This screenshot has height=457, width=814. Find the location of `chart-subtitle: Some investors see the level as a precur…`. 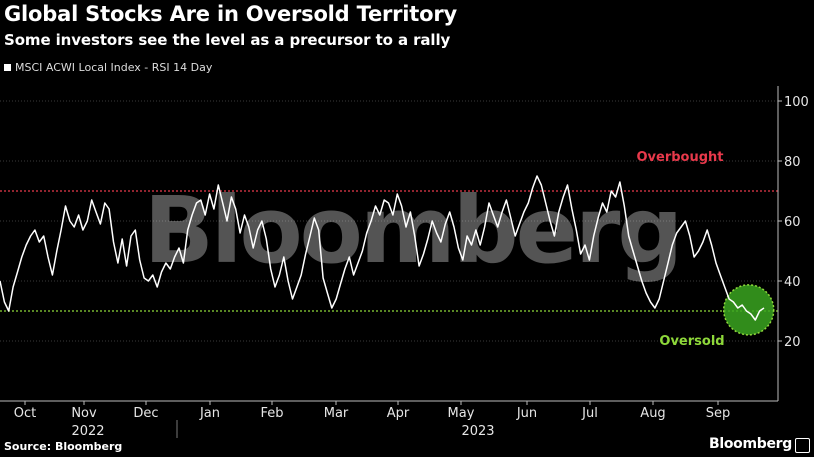

chart-subtitle: Some investors see the level as a precur… is located at coordinates (227, 40).